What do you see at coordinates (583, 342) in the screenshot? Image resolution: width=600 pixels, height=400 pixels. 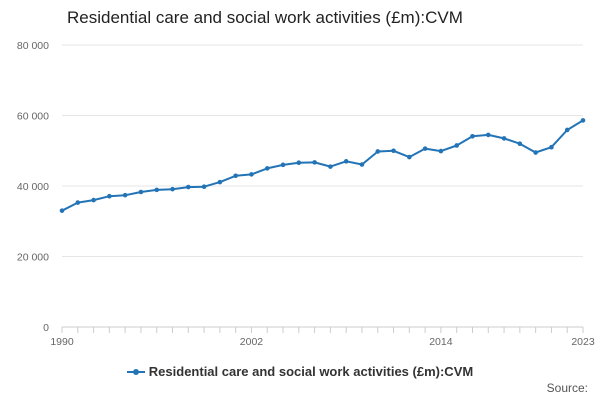 I see `x-tick-label: 2023` at bounding box center [583, 342].